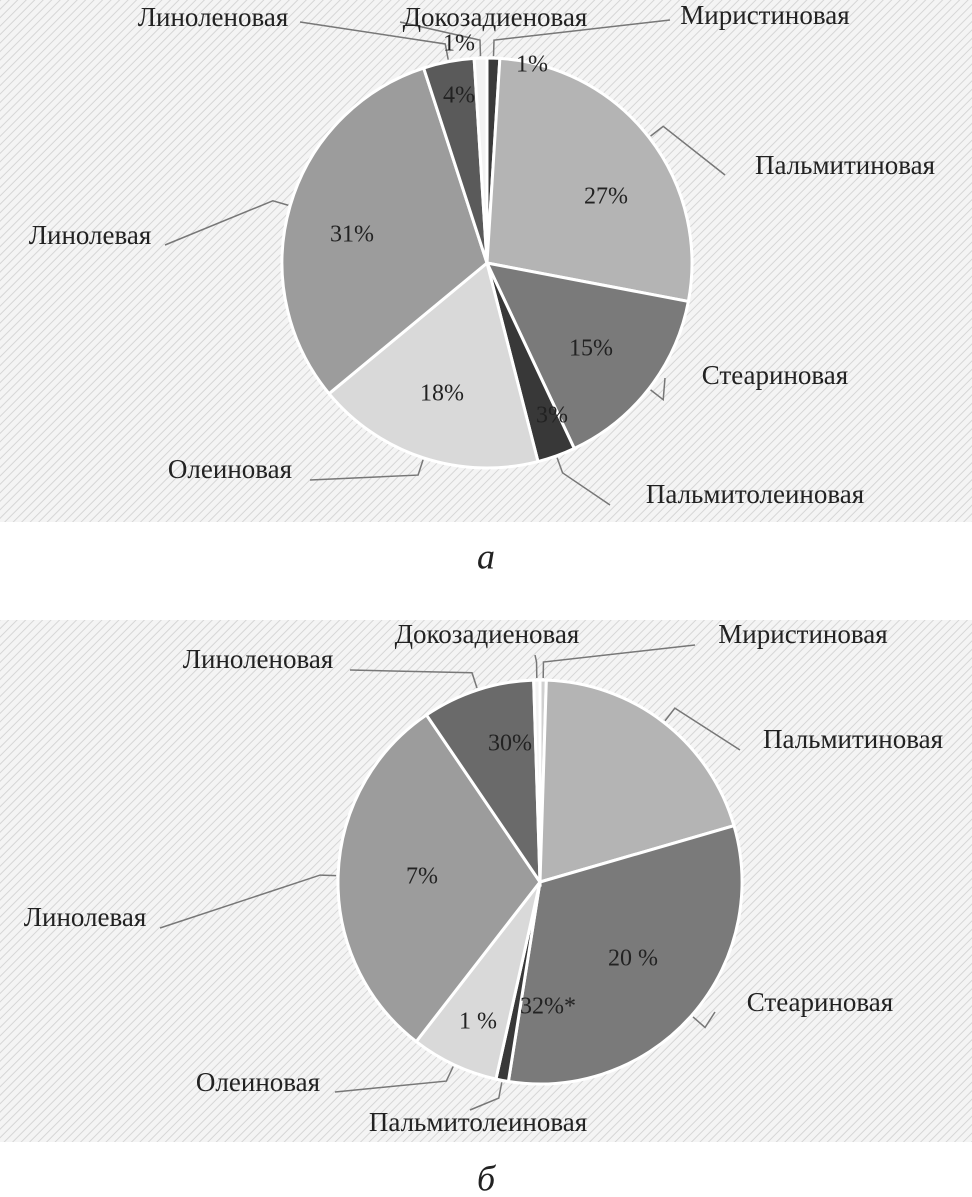 The image size is (972, 1197). I want to click on value-label: 4%, so click(459, 96).